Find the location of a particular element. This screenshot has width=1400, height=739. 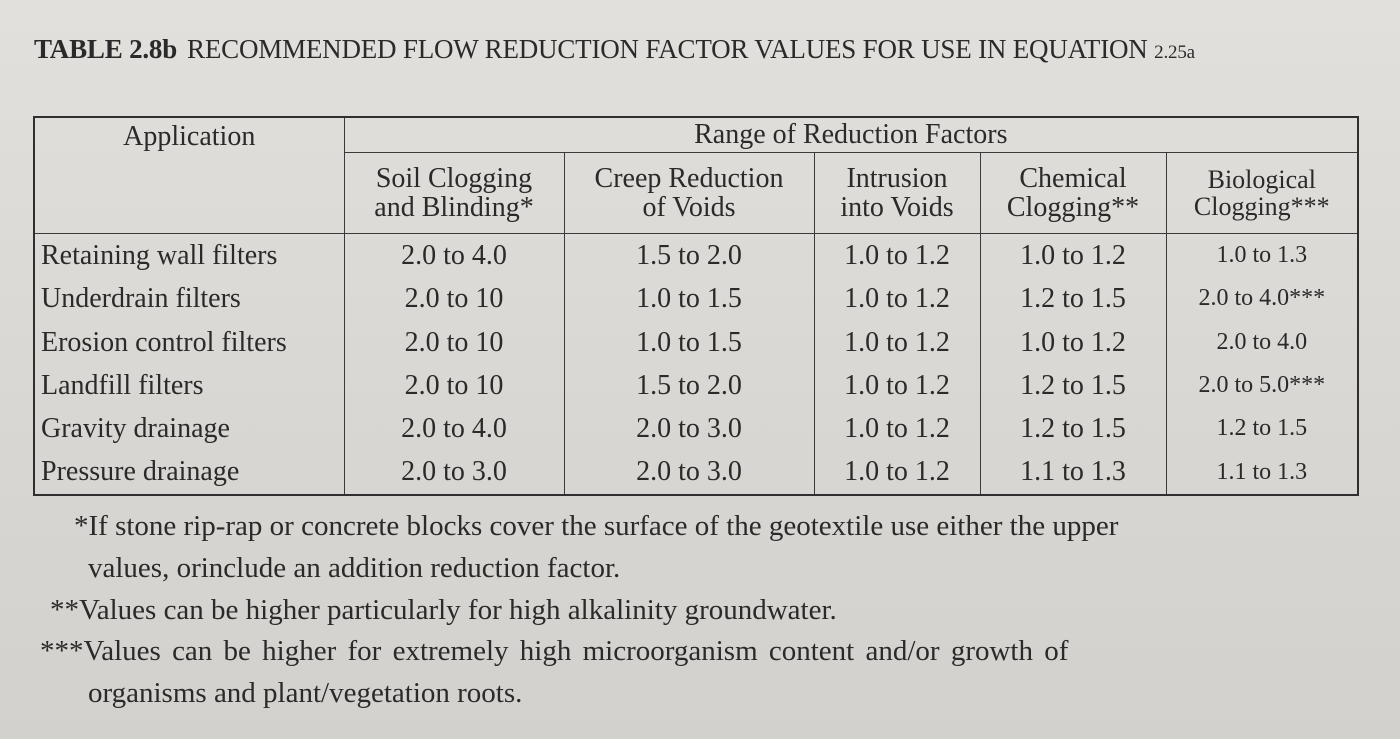

value-cell: 2.0 to 5.0*** is located at coordinates (1262, 385).